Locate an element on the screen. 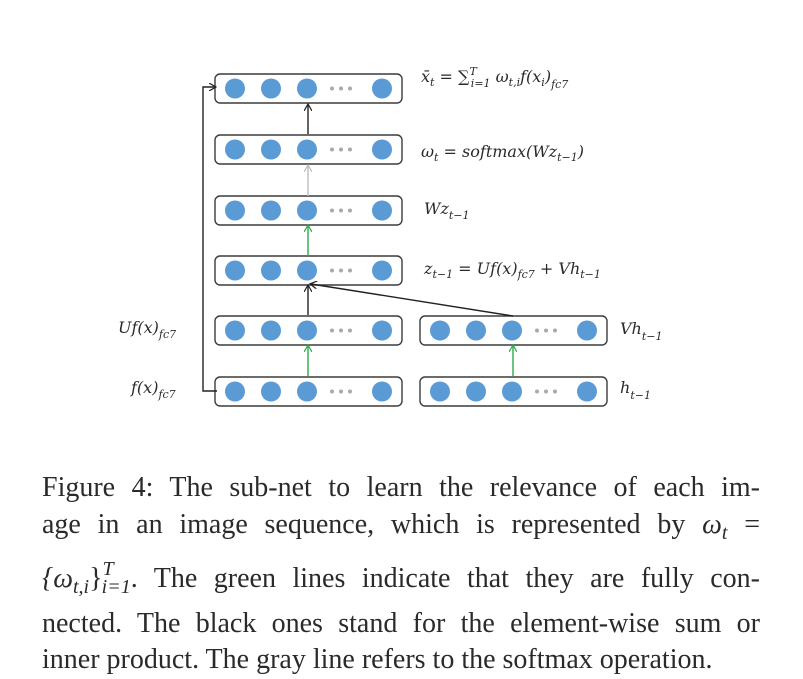 Image resolution: width=803 pixels, height=679 pixels. label-fx: f(x)fc7 is located at coordinates (153, 389).